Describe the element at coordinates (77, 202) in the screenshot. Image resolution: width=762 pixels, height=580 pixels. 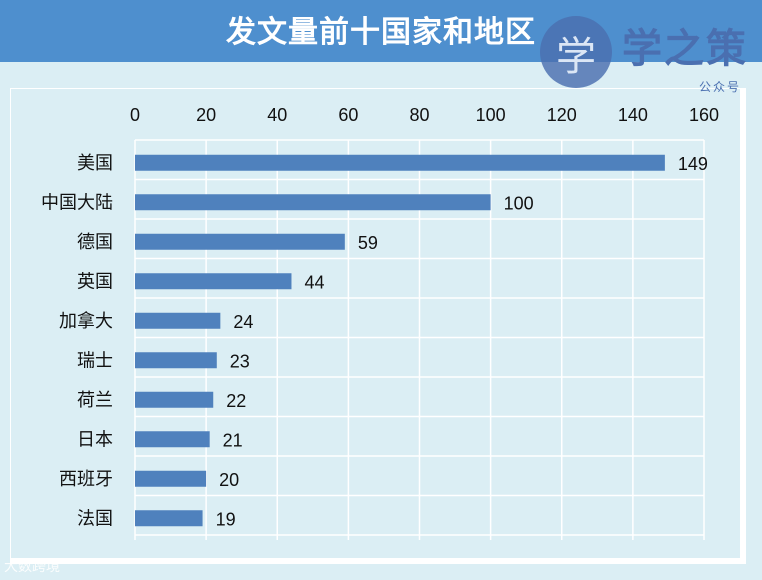
I see `category-label: 中国大陆` at that location.